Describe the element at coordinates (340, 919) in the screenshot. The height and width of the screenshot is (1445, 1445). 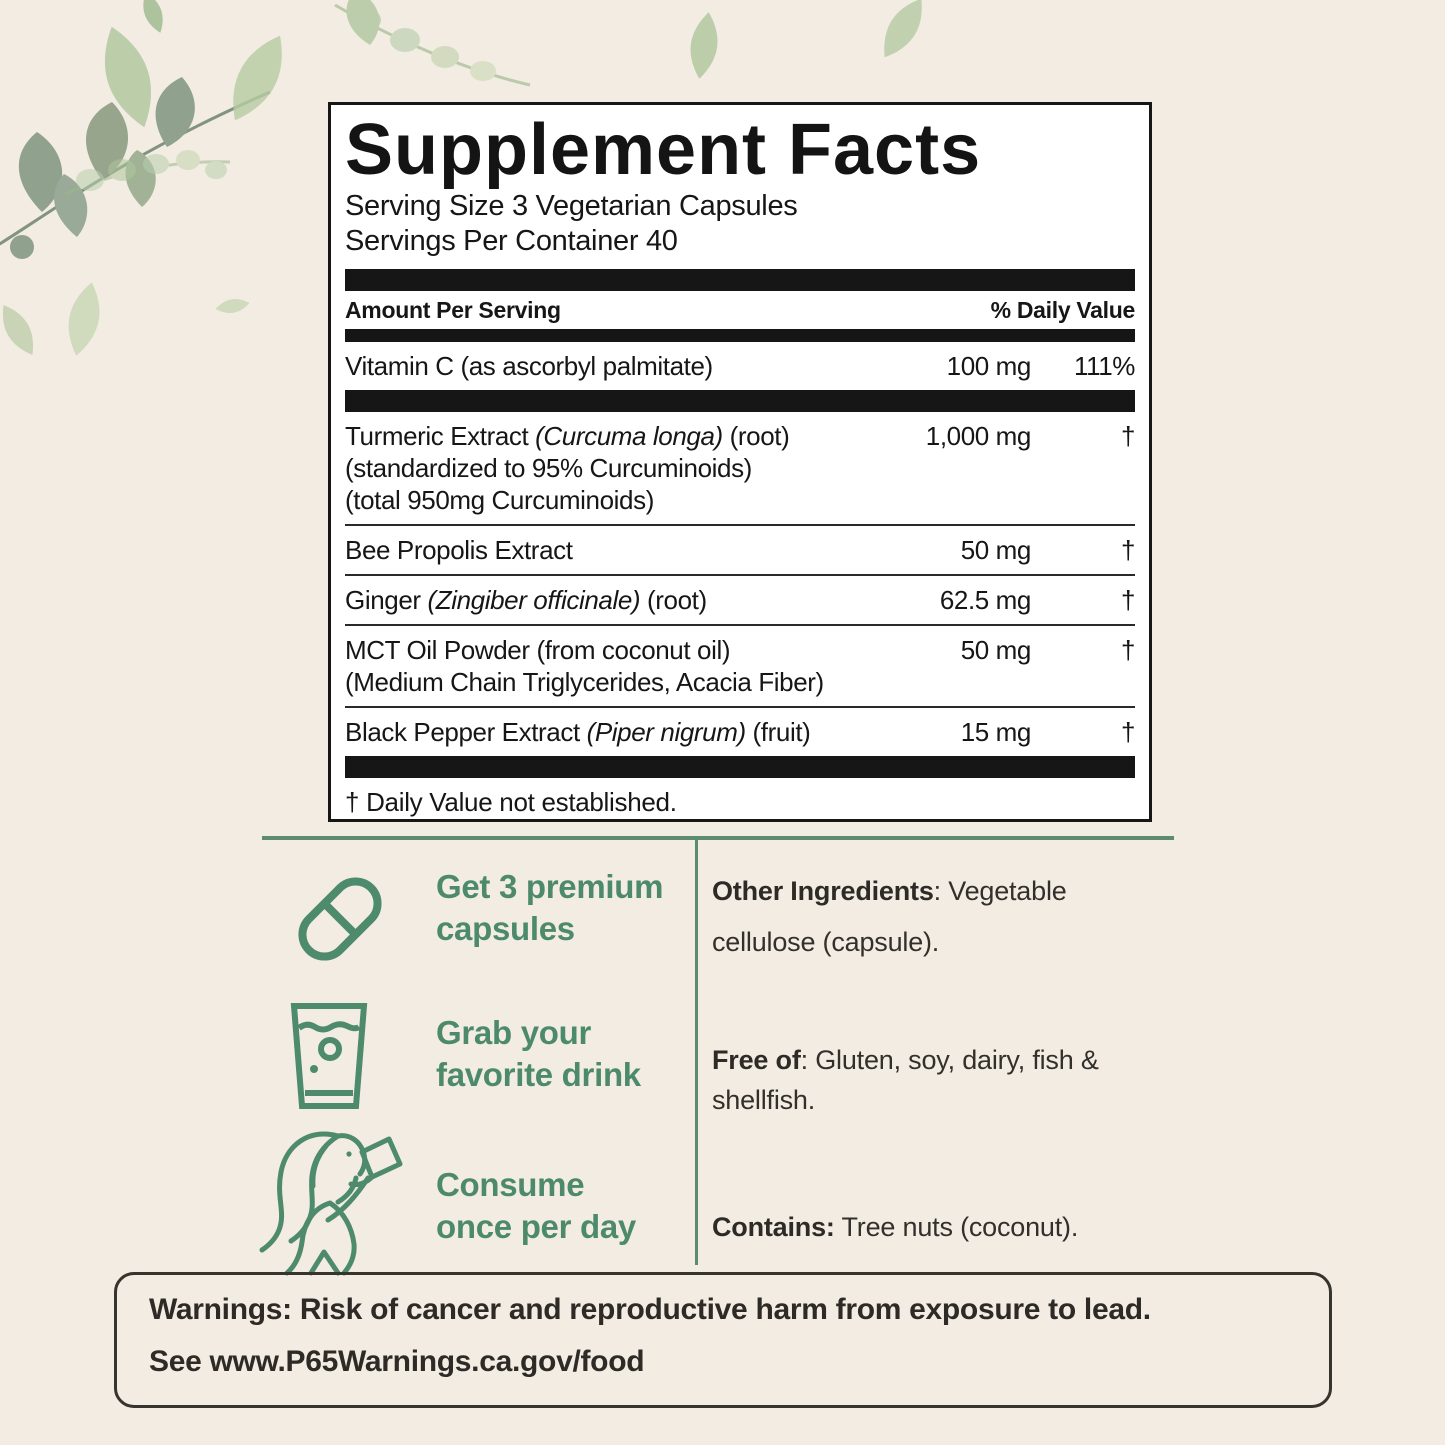
I see `capsule-icon` at that location.